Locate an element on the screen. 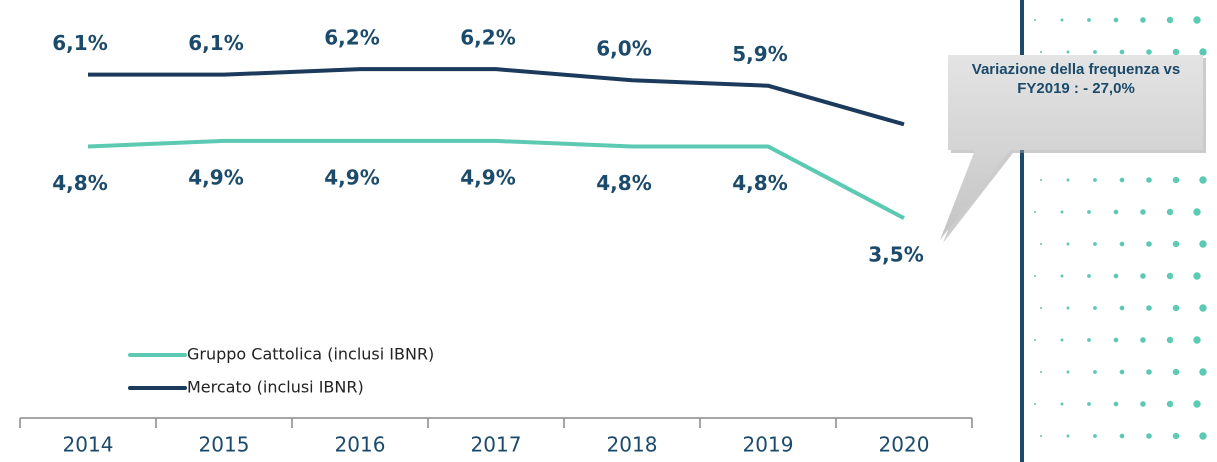 The image size is (1217, 462). x-tick-label: 2019 is located at coordinates (768, 445).